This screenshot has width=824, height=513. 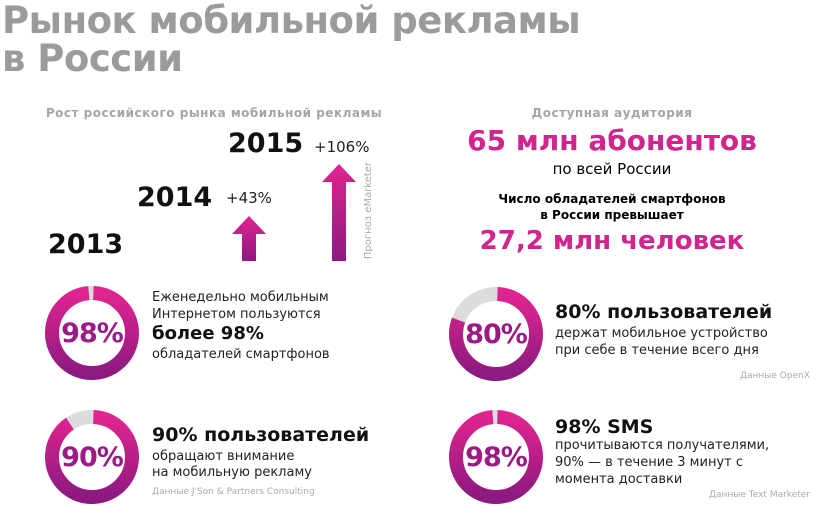 I want to click on stat4-bold: 98% SMS, so click(x=604, y=427).